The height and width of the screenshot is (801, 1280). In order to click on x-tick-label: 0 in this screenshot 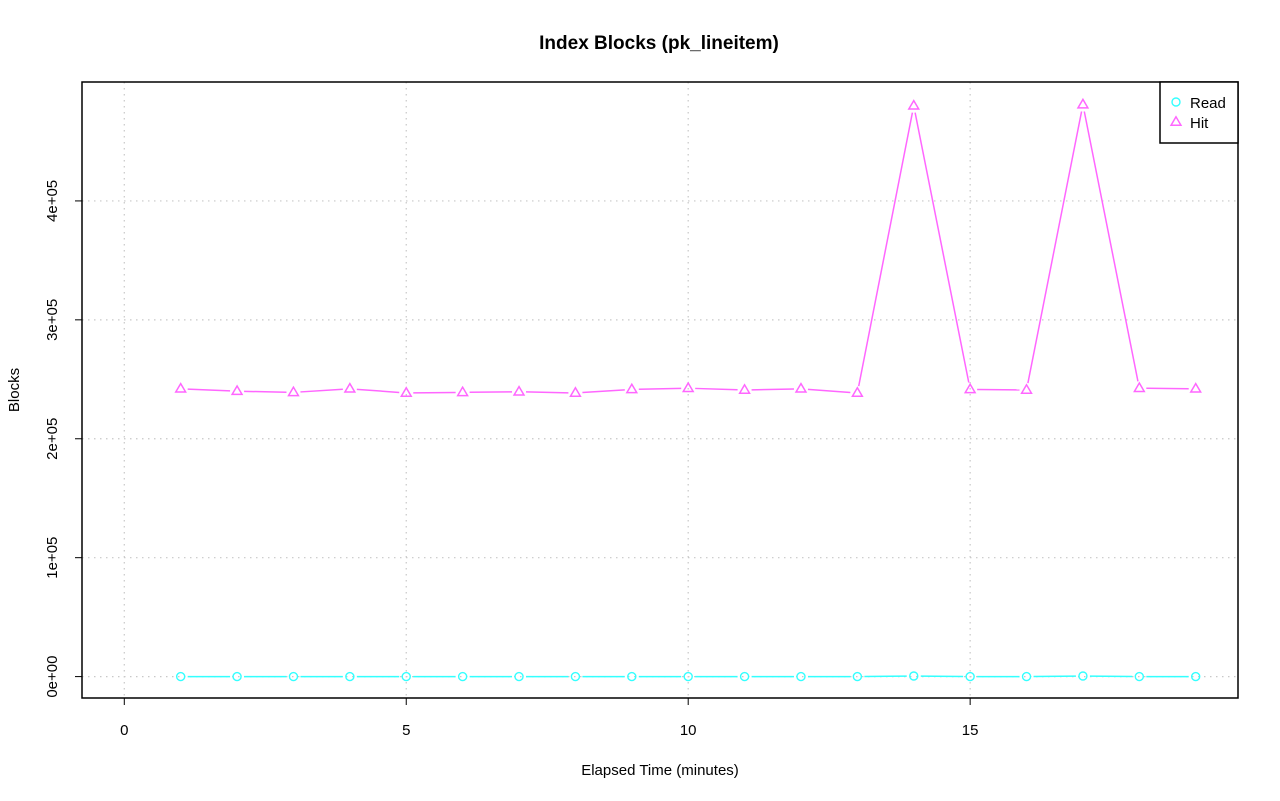, I will do `click(124, 730)`.